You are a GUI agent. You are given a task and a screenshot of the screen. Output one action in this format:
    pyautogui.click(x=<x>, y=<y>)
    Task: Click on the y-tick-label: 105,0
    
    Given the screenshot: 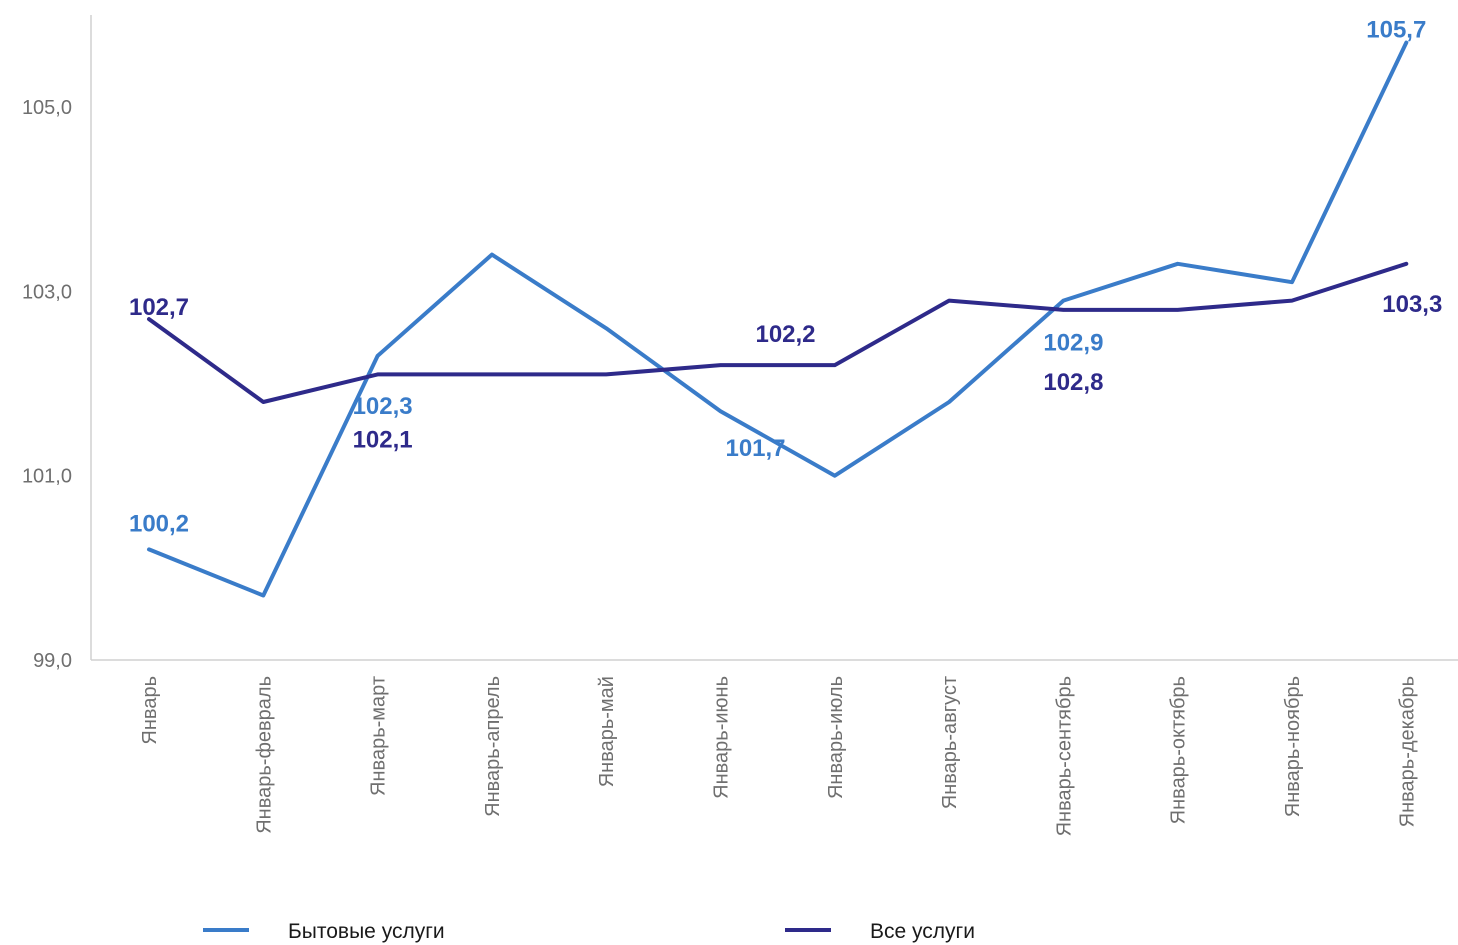 What is the action you would take?
    pyautogui.click(x=47, y=108)
    